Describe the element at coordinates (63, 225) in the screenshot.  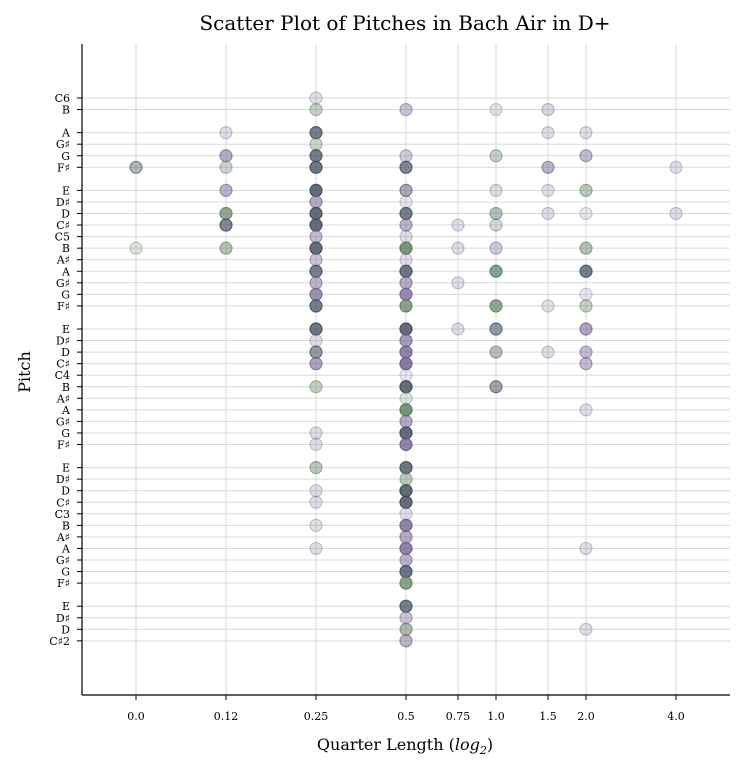
I see `y-tick-label: C♯` at that location.